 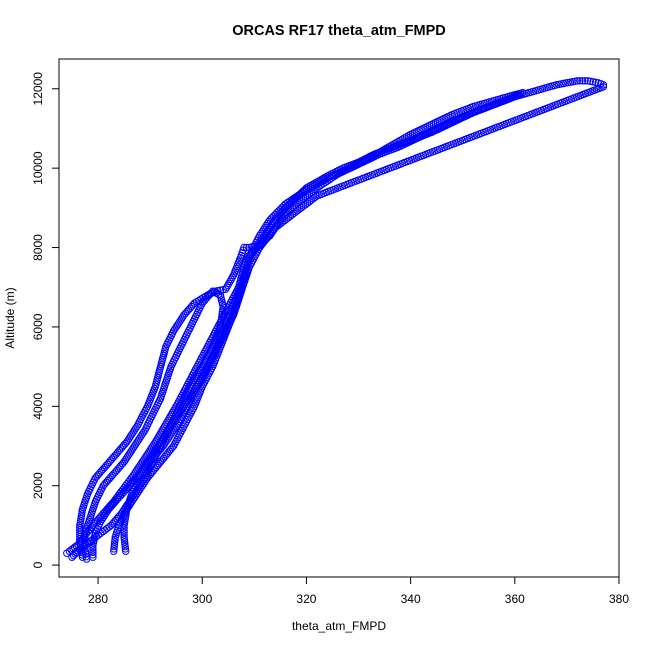 What do you see at coordinates (45, 320) in the screenshot?
I see `y-axis: 0 2000 4000 6000 8000 10000 12000` at bounding box center [45, 320].